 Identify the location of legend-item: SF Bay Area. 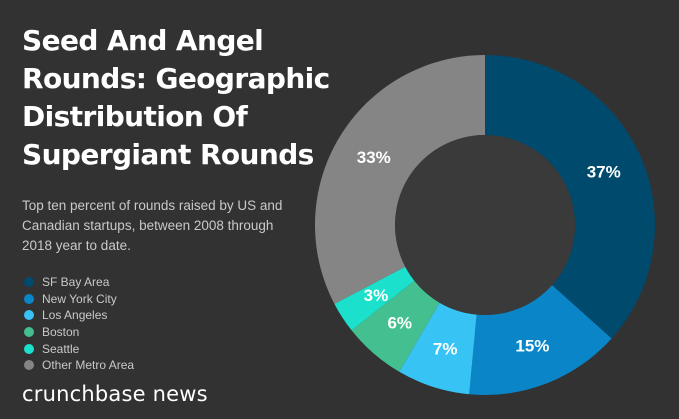
(79, 282).